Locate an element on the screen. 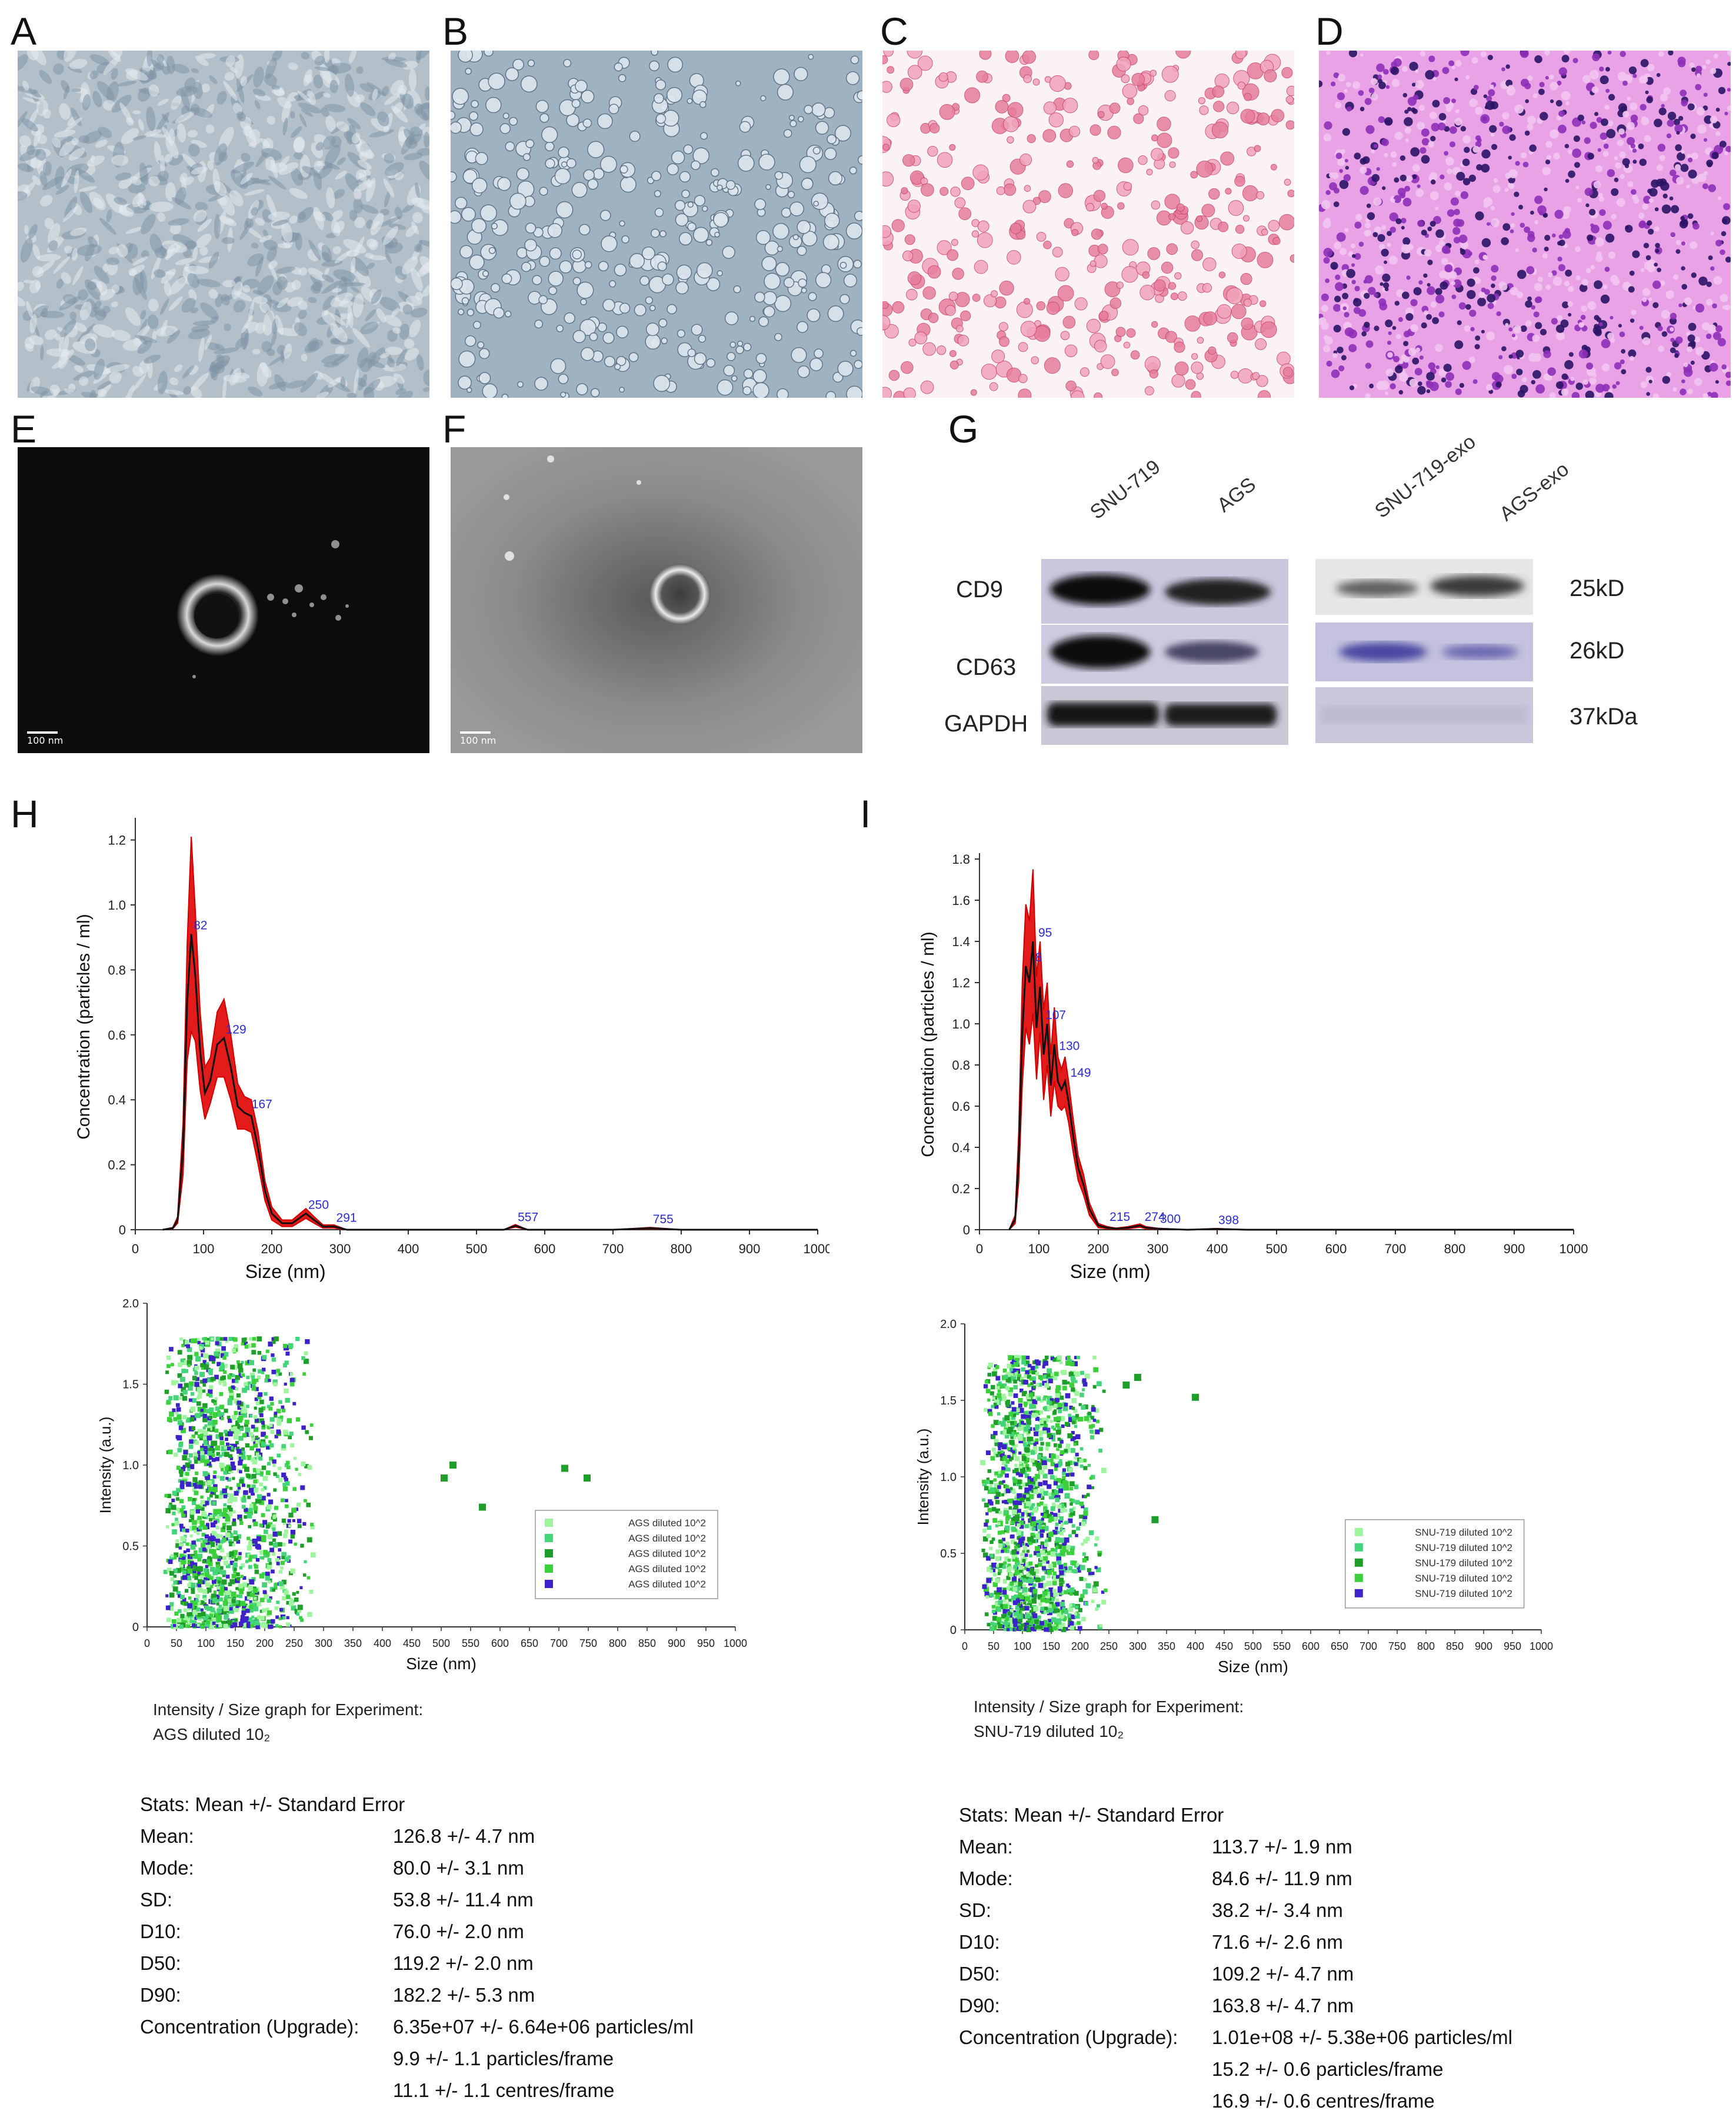 This screenshot has height=2117, width=1736. blot-exosomes is located at coordinates (1427, 650).